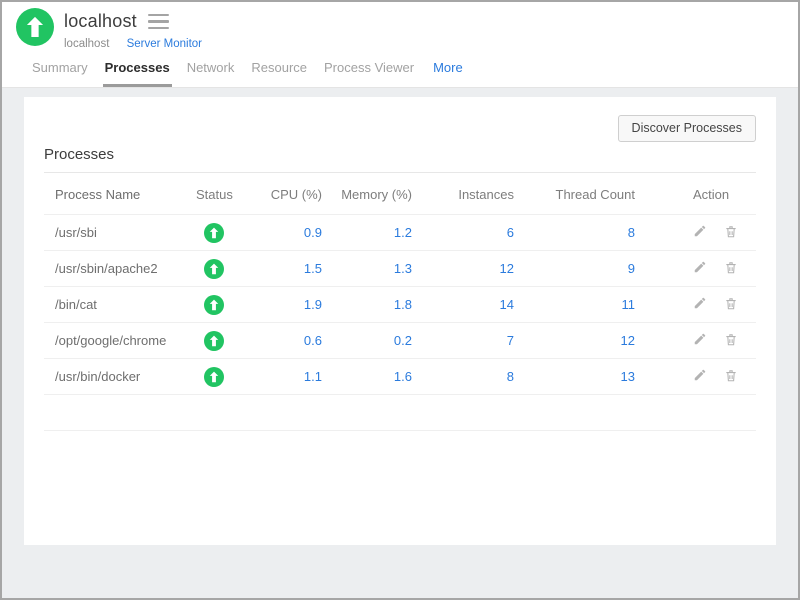  Describe the element at coordinates (510, 340) in the screenshot. I see `instances-value-link: 7` at that location.